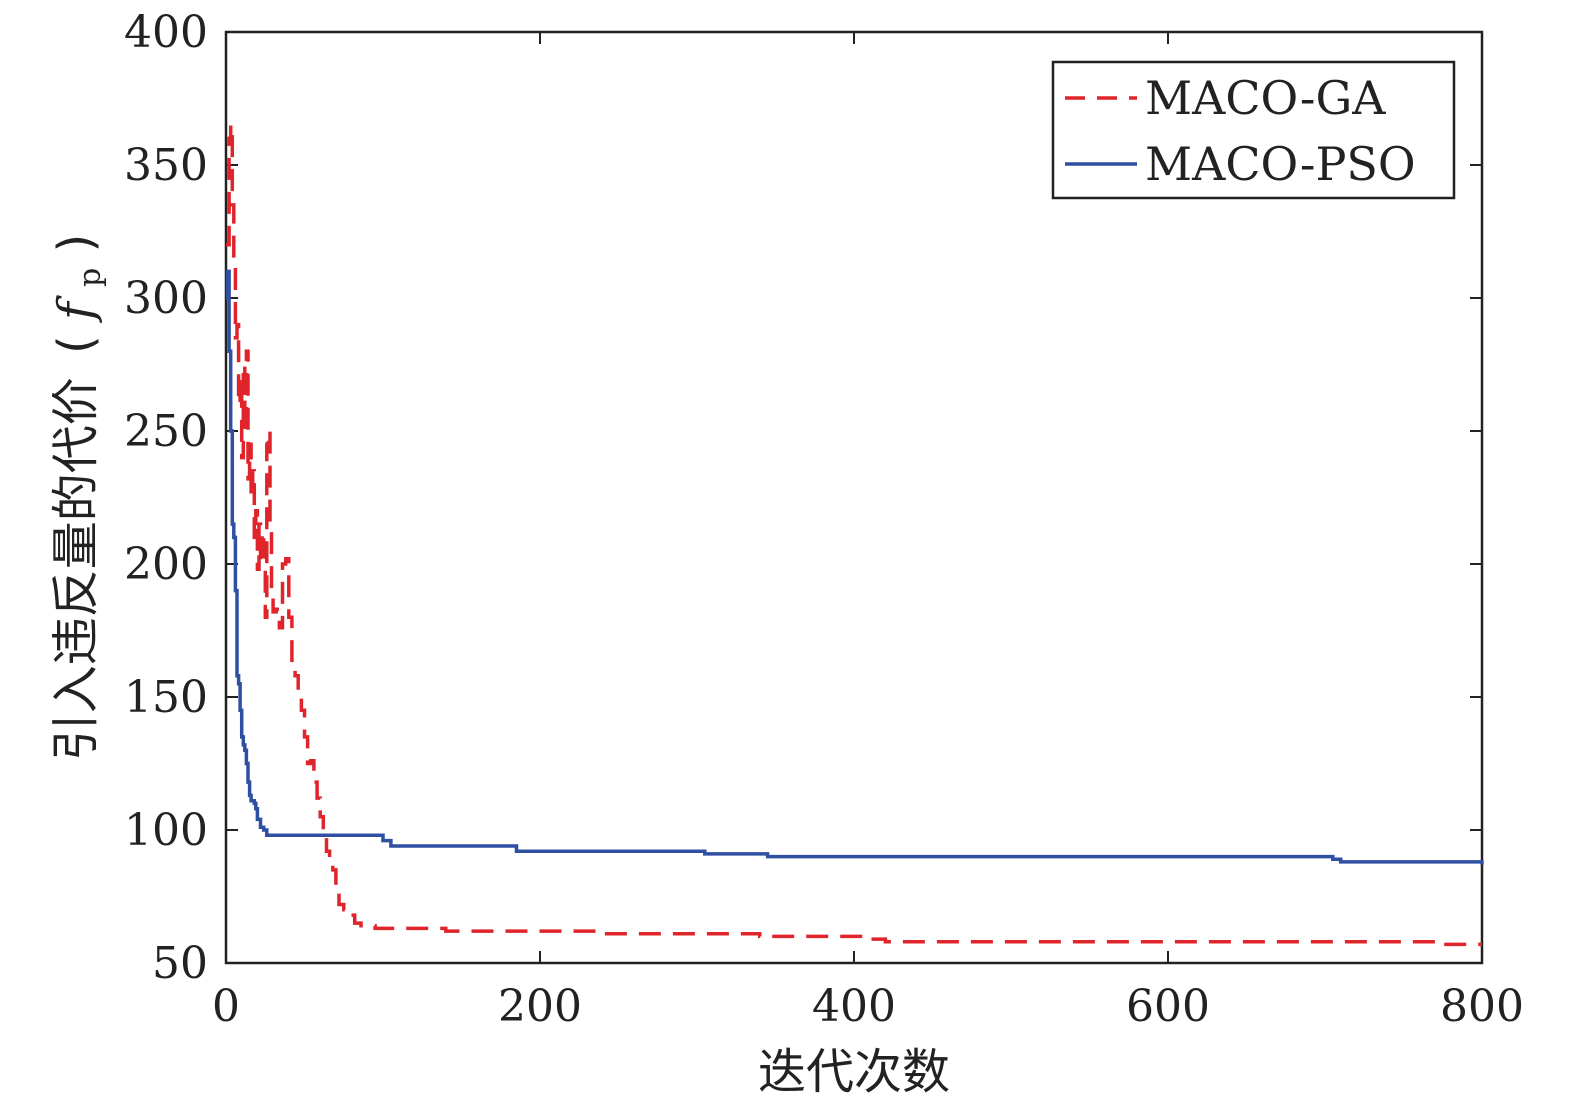 This screenshot has width=1575, height=1102. I want to click on x-tick-label: 0, so click(226, 1006).